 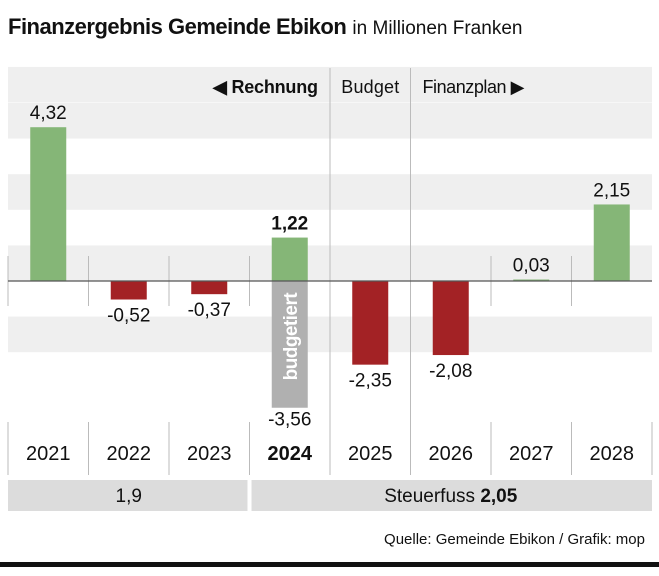 I want to click on title-main: Finanzergebnis Gemeinde Ebikon, so click(x=177, y=26).